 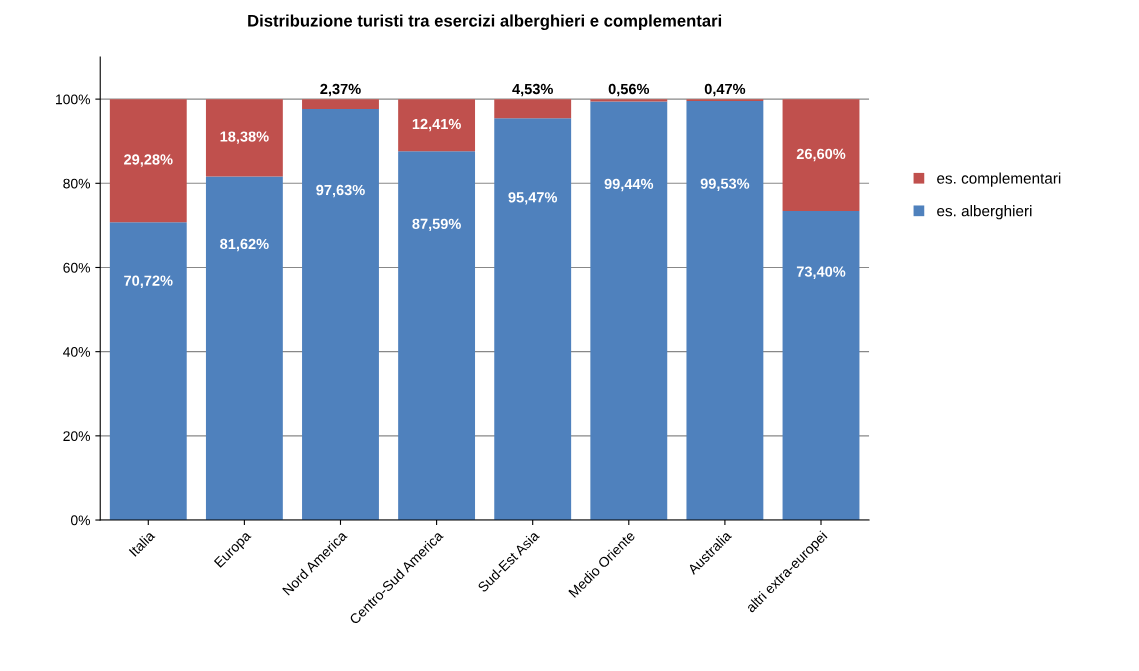 What do you see at coordinates (629, 90) in the screenshot?
I see `data-label: 0,56%` at bounding box center [629, 90].